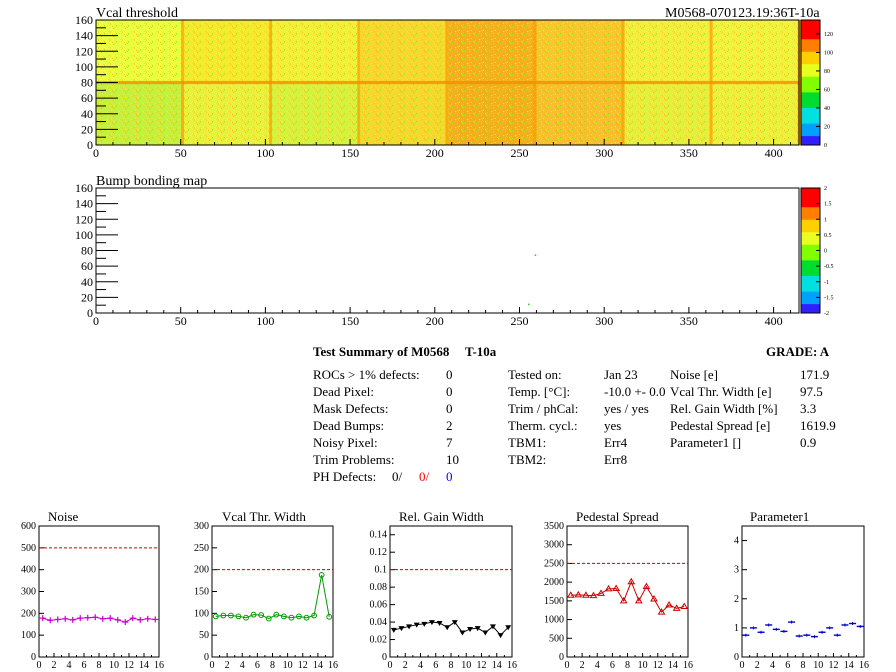 This screenshot has width=896, height=672. I want to click on x-tick-label: 300, so click(604, 321).